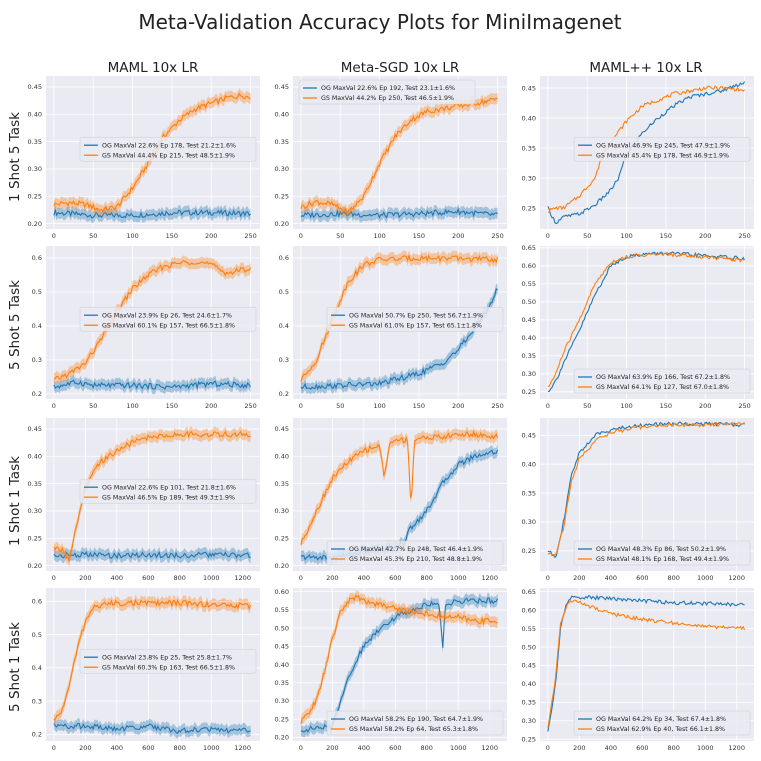 This screenshot has height=761, width=761. What do you see at coordinates (167, 657) in the screenshot?
I see `legend-label-og: OG MaxVal 23.8% Ep 25, Test 25.8±1.7%` at bounding box center [167, 657].